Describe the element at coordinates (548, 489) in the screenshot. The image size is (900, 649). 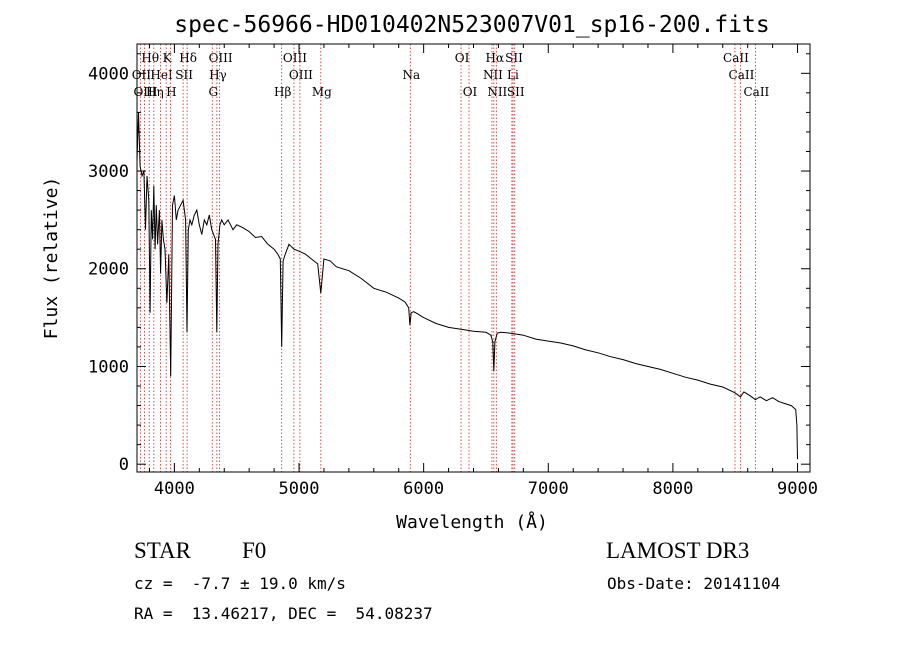
I see `x-tick-label-3: 7000` at that location.